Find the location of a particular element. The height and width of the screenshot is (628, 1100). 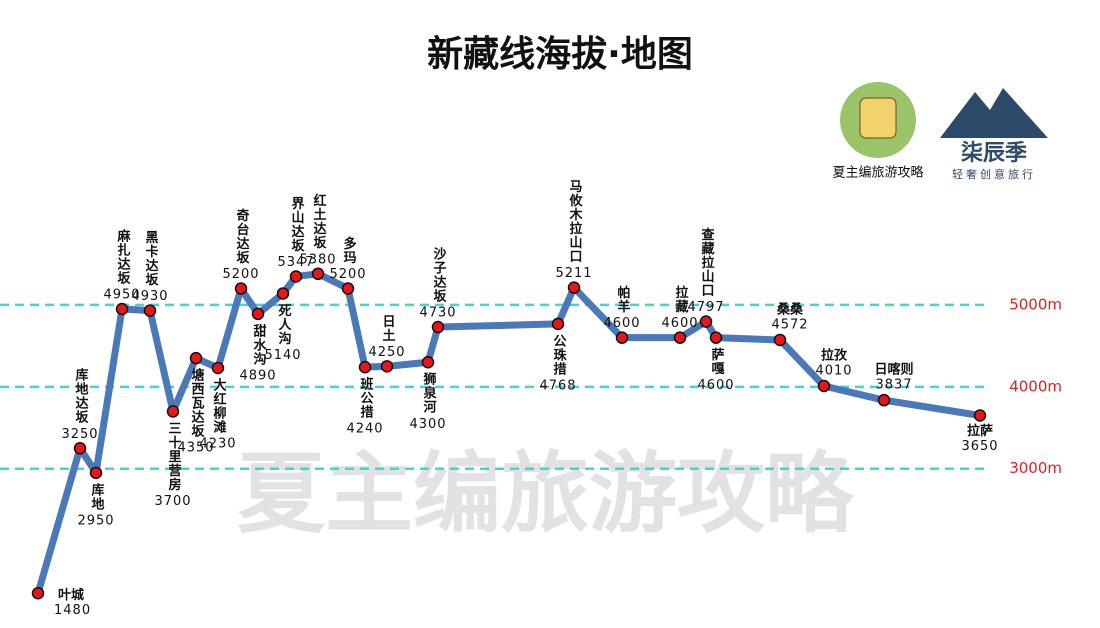

point-name: 塘西瓦达坂 is located at coordinates (197, 403).